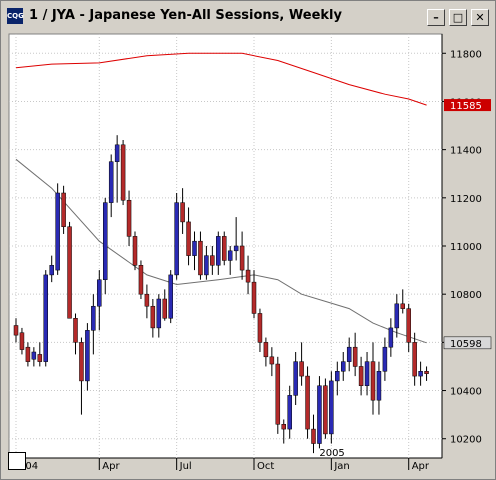 The image size is (496, 480). I want to click on last-value-box, so click(467, 343).